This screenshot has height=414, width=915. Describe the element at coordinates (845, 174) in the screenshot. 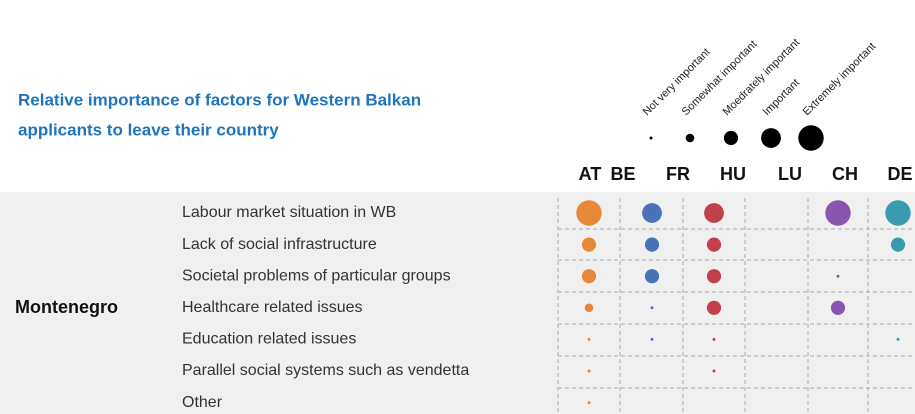

I see `column-label: CH` at that location.